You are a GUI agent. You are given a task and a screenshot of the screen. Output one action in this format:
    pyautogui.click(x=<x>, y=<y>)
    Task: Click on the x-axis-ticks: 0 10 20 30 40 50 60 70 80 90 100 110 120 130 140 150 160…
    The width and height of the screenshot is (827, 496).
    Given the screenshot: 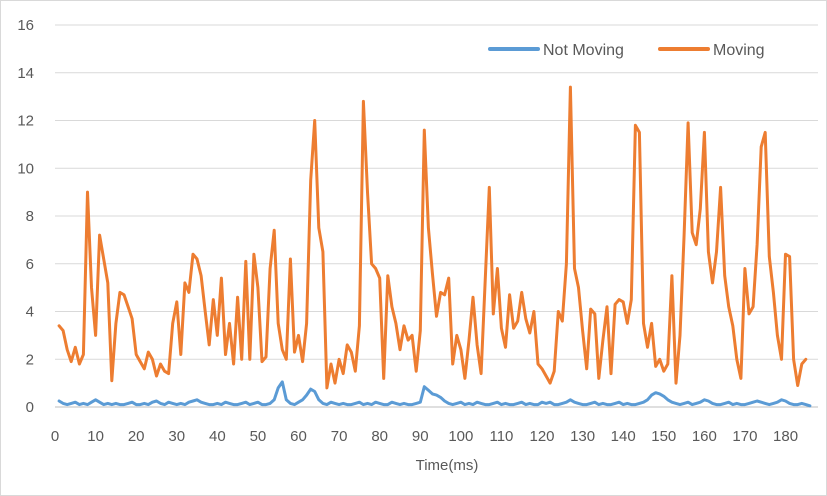 What is the action you would take?
    pyautogui.click(x=424, y=436)
    